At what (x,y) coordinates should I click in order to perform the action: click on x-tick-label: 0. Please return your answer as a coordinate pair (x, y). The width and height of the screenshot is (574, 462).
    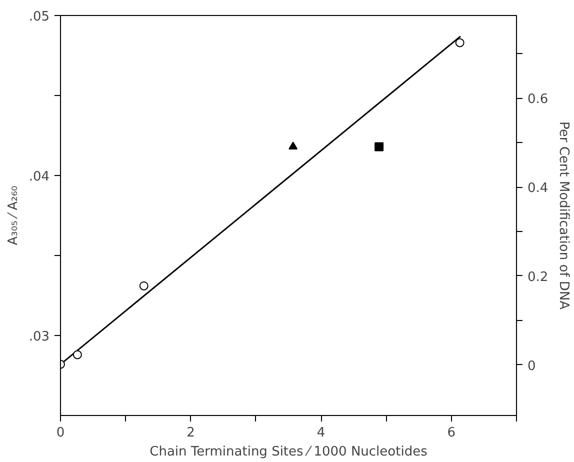
    Looking at the image, I should click on (60, 433).